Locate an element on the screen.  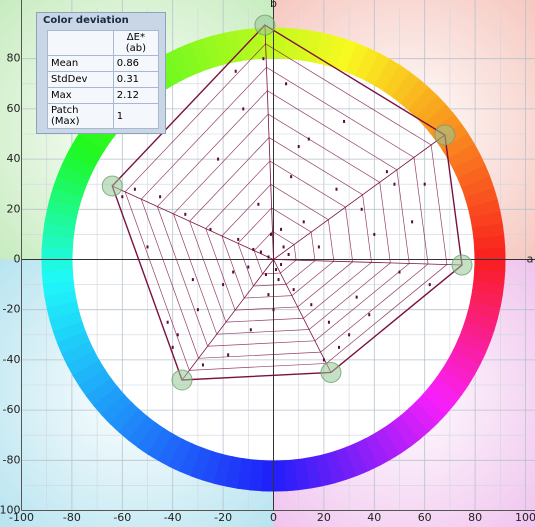
y-tick-label: -20 is located at coordinates (12, 309).